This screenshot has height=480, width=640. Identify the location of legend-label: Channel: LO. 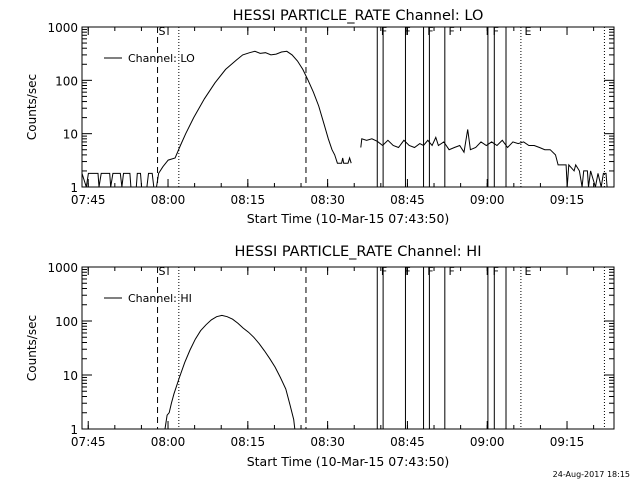
(161, 58).